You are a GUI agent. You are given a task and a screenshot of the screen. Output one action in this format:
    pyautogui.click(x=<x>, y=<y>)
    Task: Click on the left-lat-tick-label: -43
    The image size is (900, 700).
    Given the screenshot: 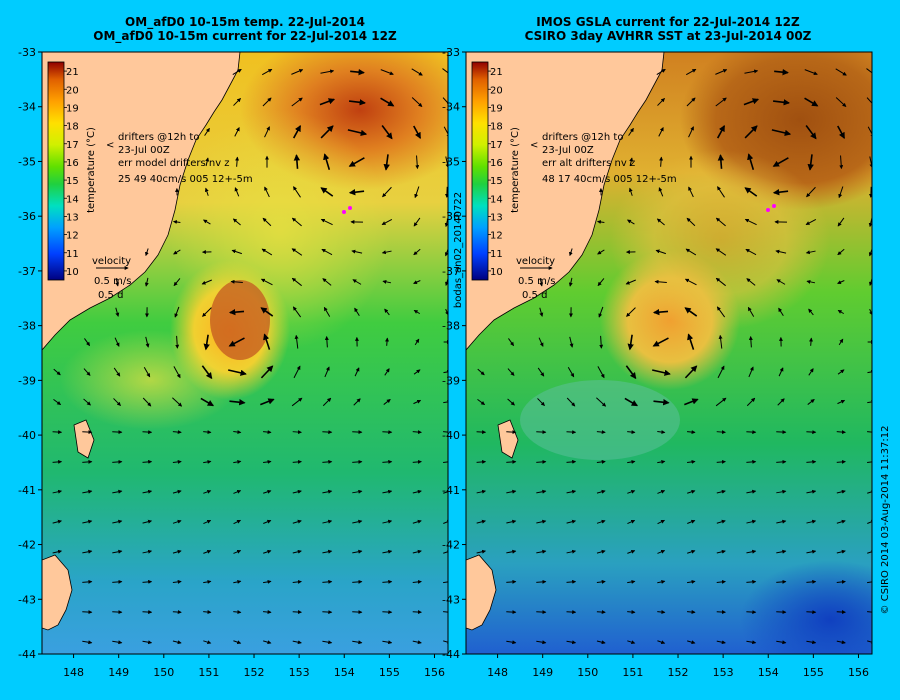 What is the action you would take?
    pyautogui.click(x=27, y=599)
    